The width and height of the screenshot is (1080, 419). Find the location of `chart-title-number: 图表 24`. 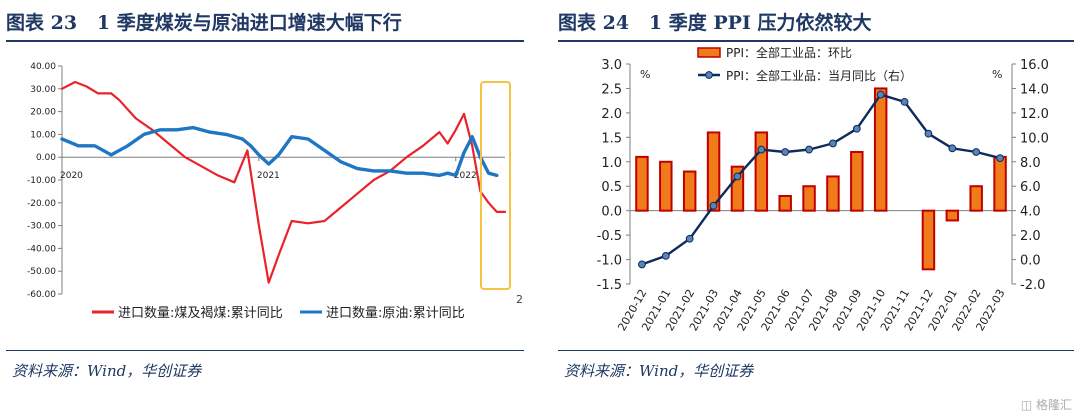

chart-title-number: 图表 24 is located at coordinates (594, 23).